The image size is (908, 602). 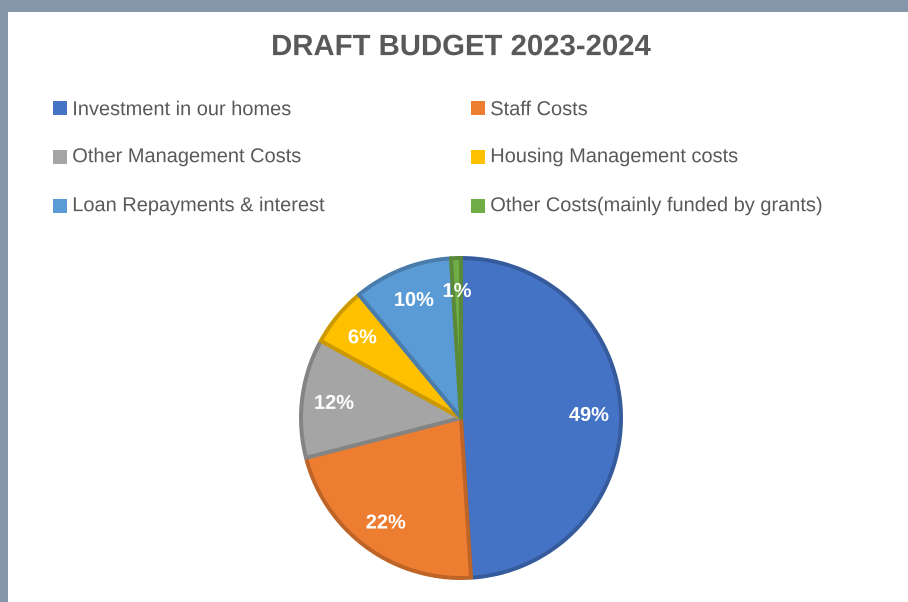 I want to click on data-label: 12%, so click(x=334, y=401).